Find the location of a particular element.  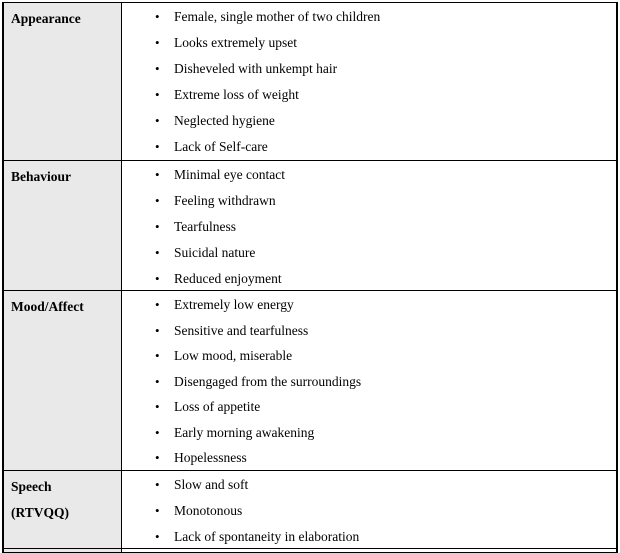

list-item-text: Extreme loss of weight is located at coordinates (236, 94).